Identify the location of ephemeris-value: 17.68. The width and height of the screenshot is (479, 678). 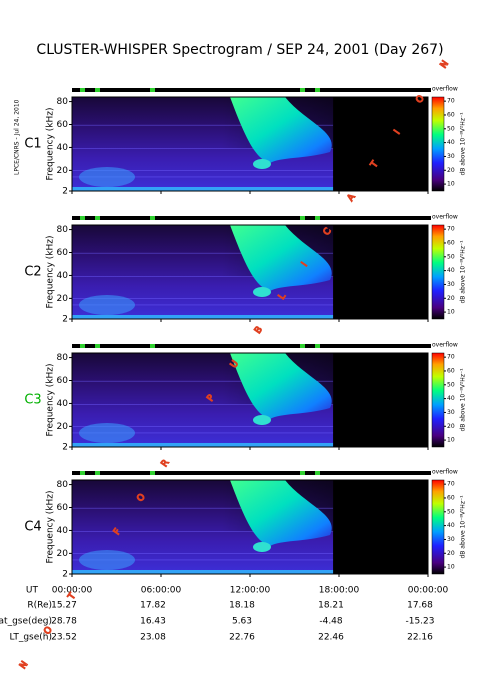
(420, 606).